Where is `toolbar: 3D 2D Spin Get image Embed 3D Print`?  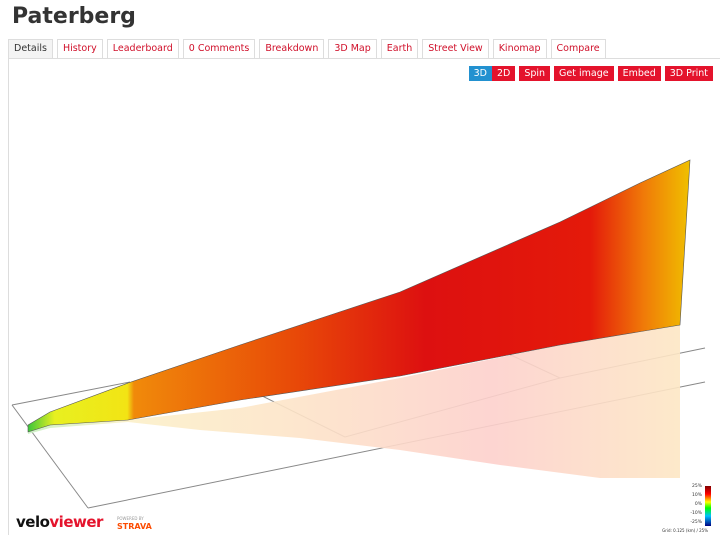 toolbar: 3D 2D Spin Get image Embed 3D Print is located at coordinates (590, 73).